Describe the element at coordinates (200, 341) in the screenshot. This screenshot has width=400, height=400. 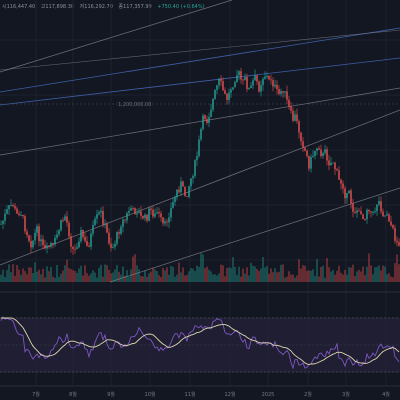
I see `rsi-ma-line` at that location.